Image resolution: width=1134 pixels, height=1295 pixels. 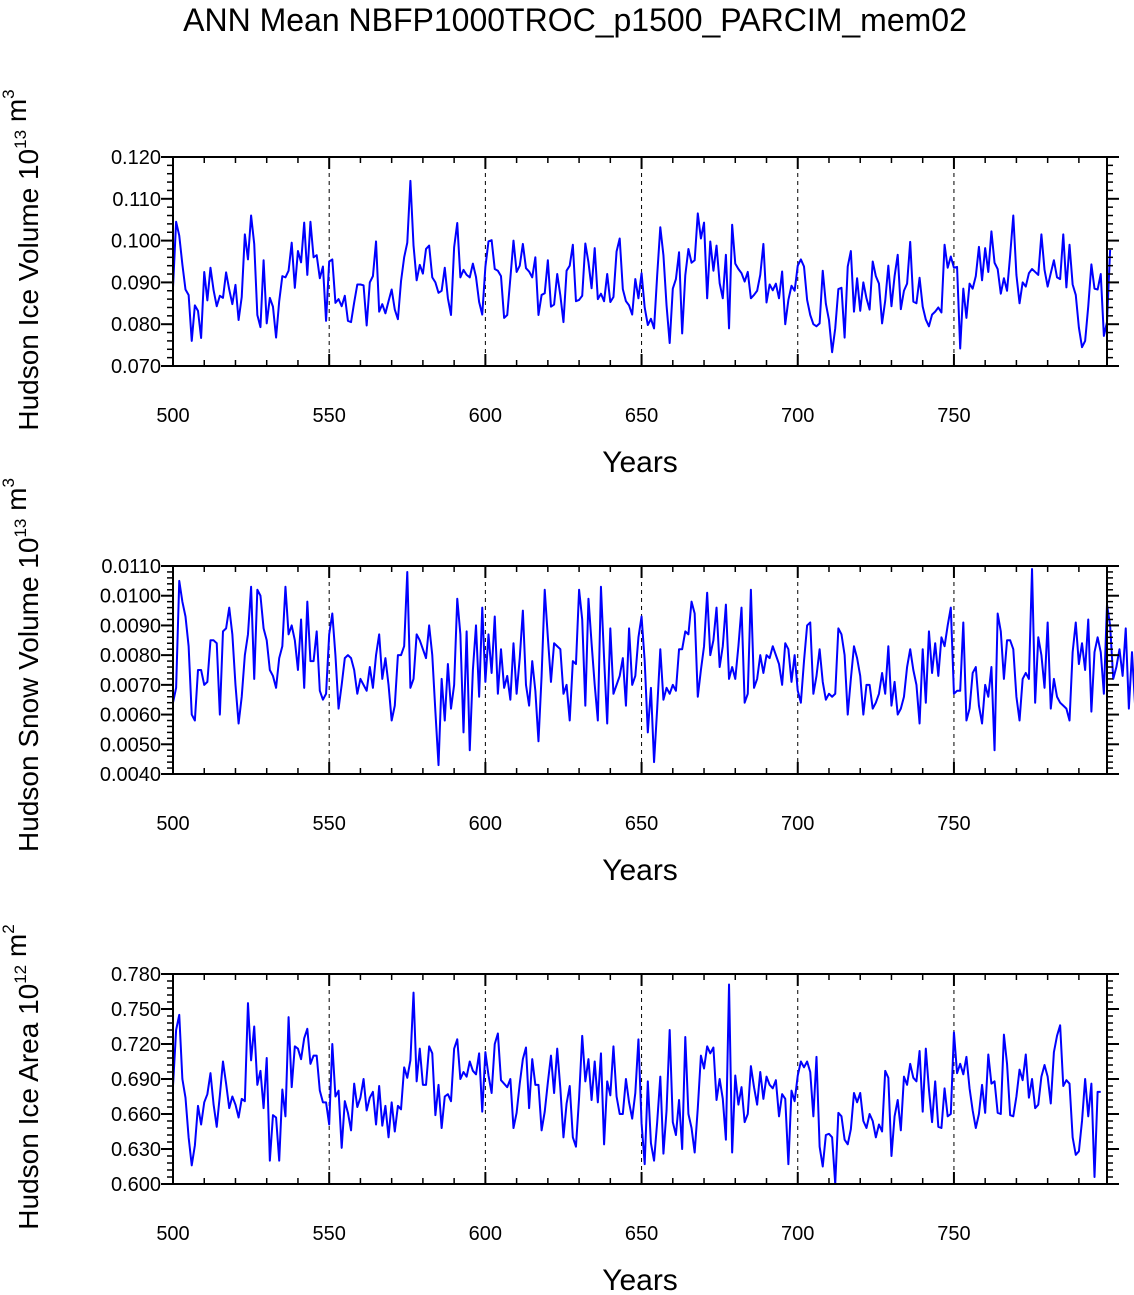 What do you see at coordinates (953, 416) in the screenshot?
I see `panel1-xtick-label: 750` at bounding box center [953, 416].